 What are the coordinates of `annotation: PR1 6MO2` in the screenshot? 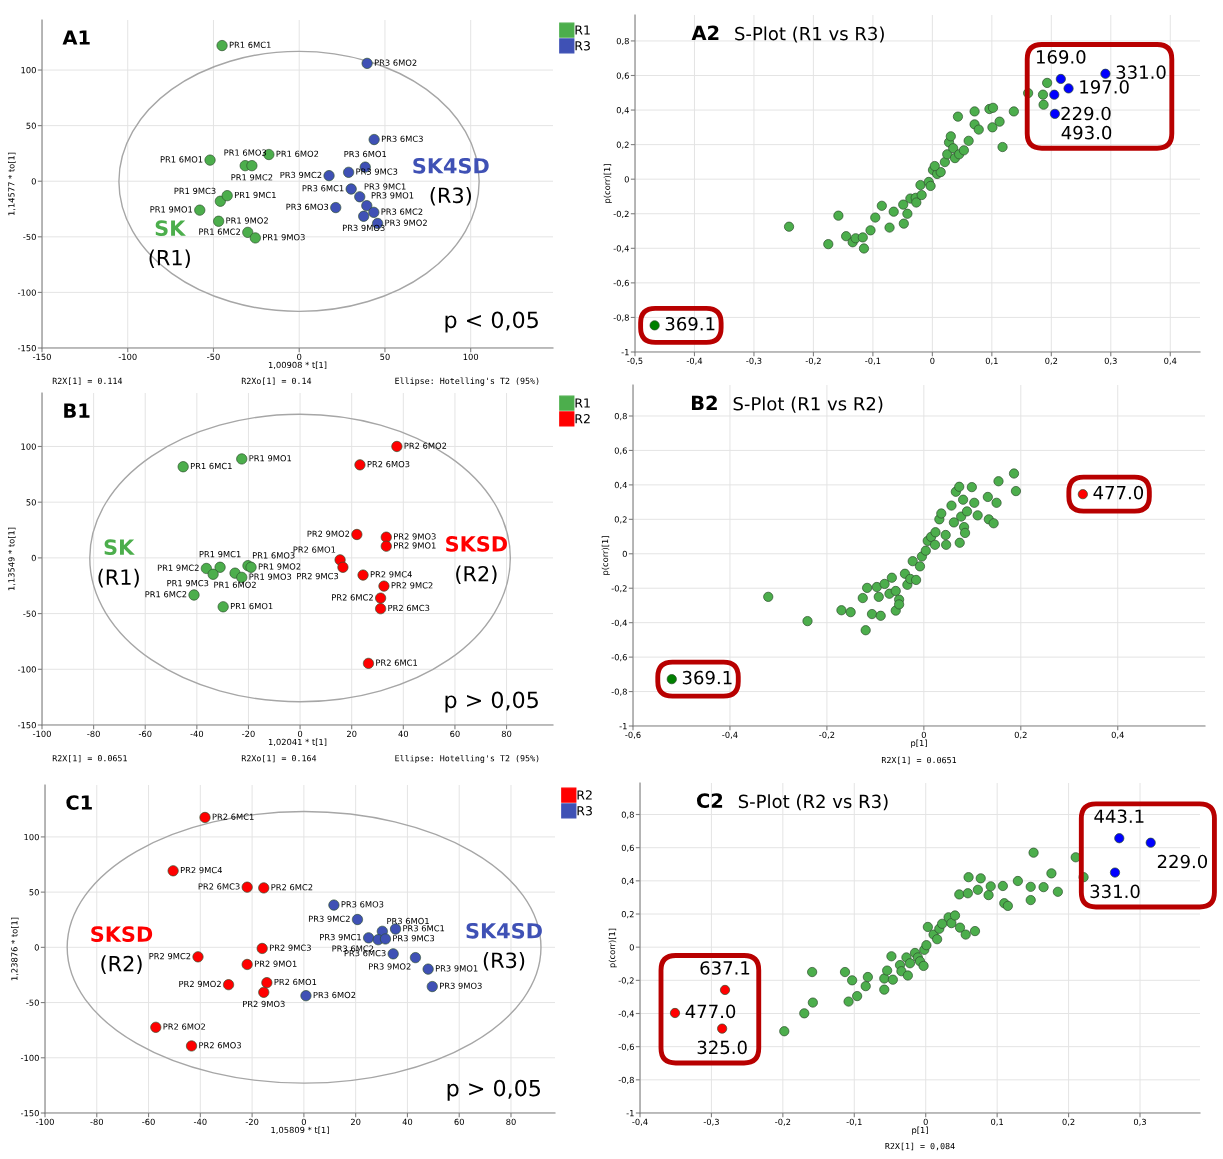 It's located at (297, 153).